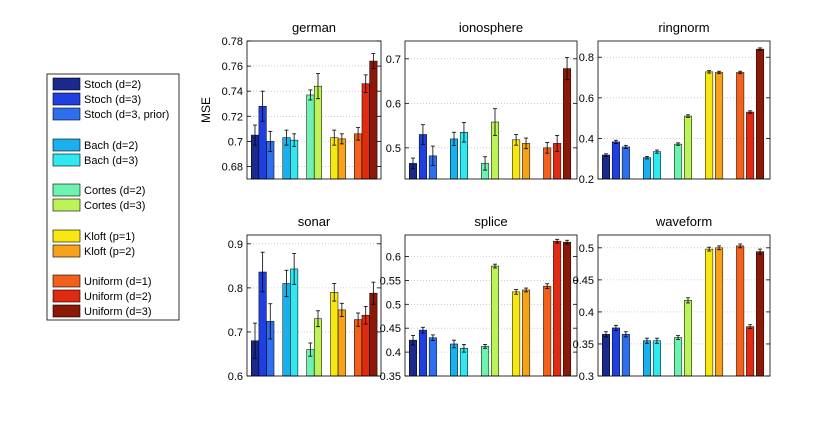 The image size is (830, 423). Describe the element at coordinates (683, 27) in the screenshot. I see `panel-title: ringnorm` at that location.